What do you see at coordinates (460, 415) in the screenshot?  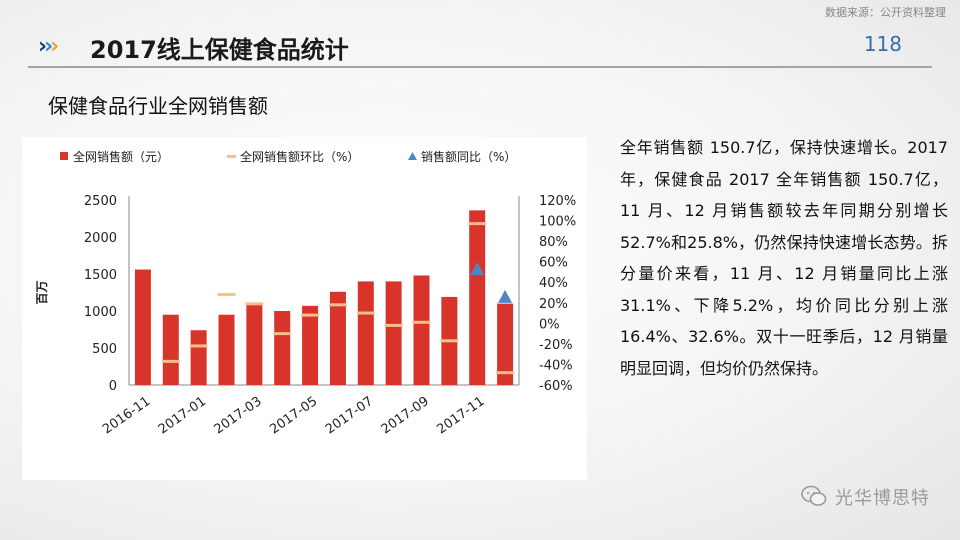 I see `x-tick-label: 2017-11` at bounding box center [460, 415].